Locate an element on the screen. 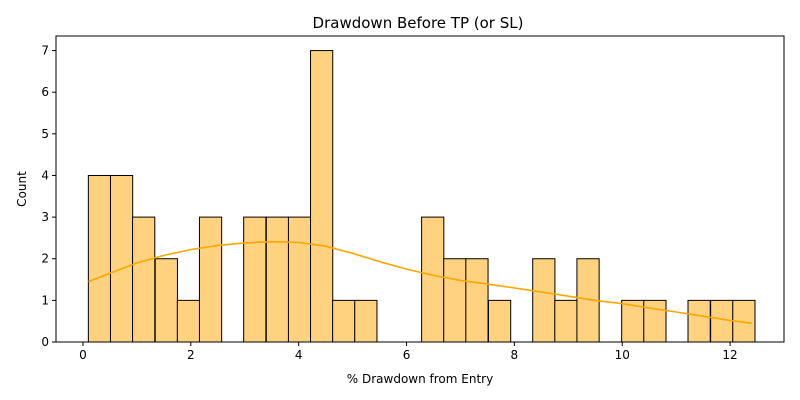 The image size is (800, 400). y-tick-label: 7 is located at coordinates (45, 51).